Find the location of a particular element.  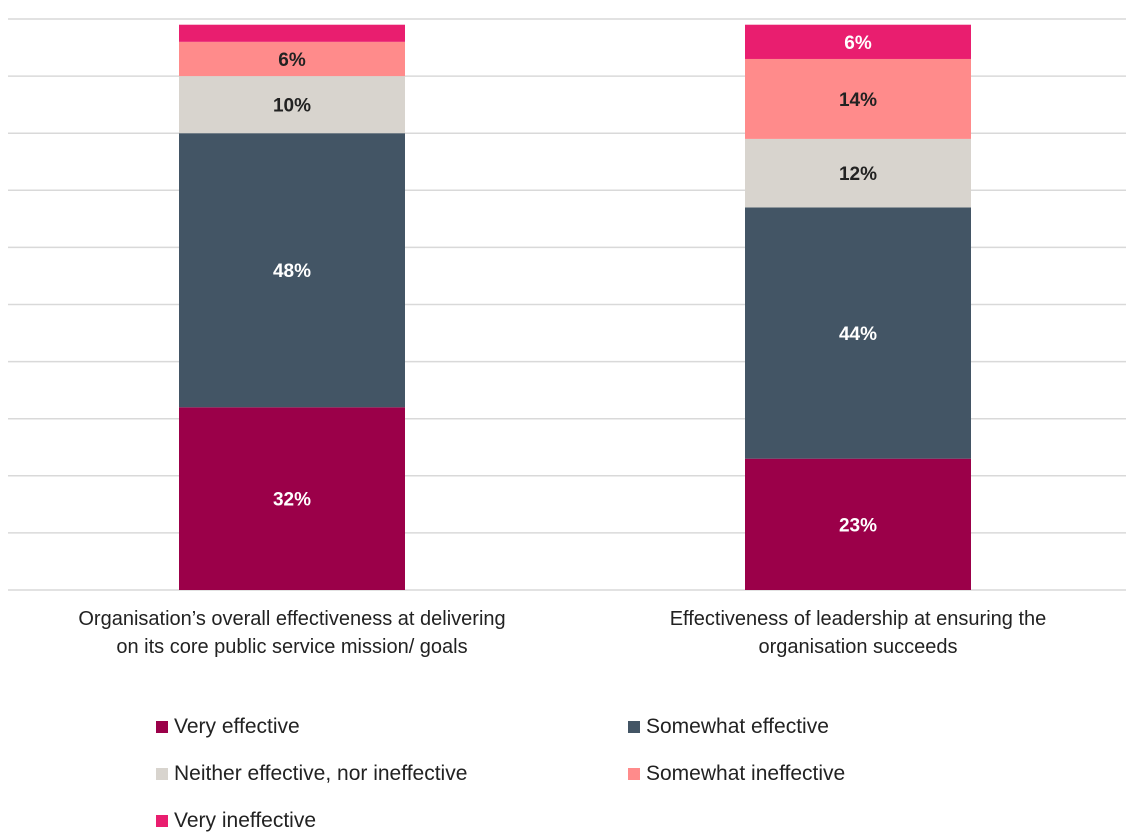

data-label: 23% is located at coordinates (858, 525).